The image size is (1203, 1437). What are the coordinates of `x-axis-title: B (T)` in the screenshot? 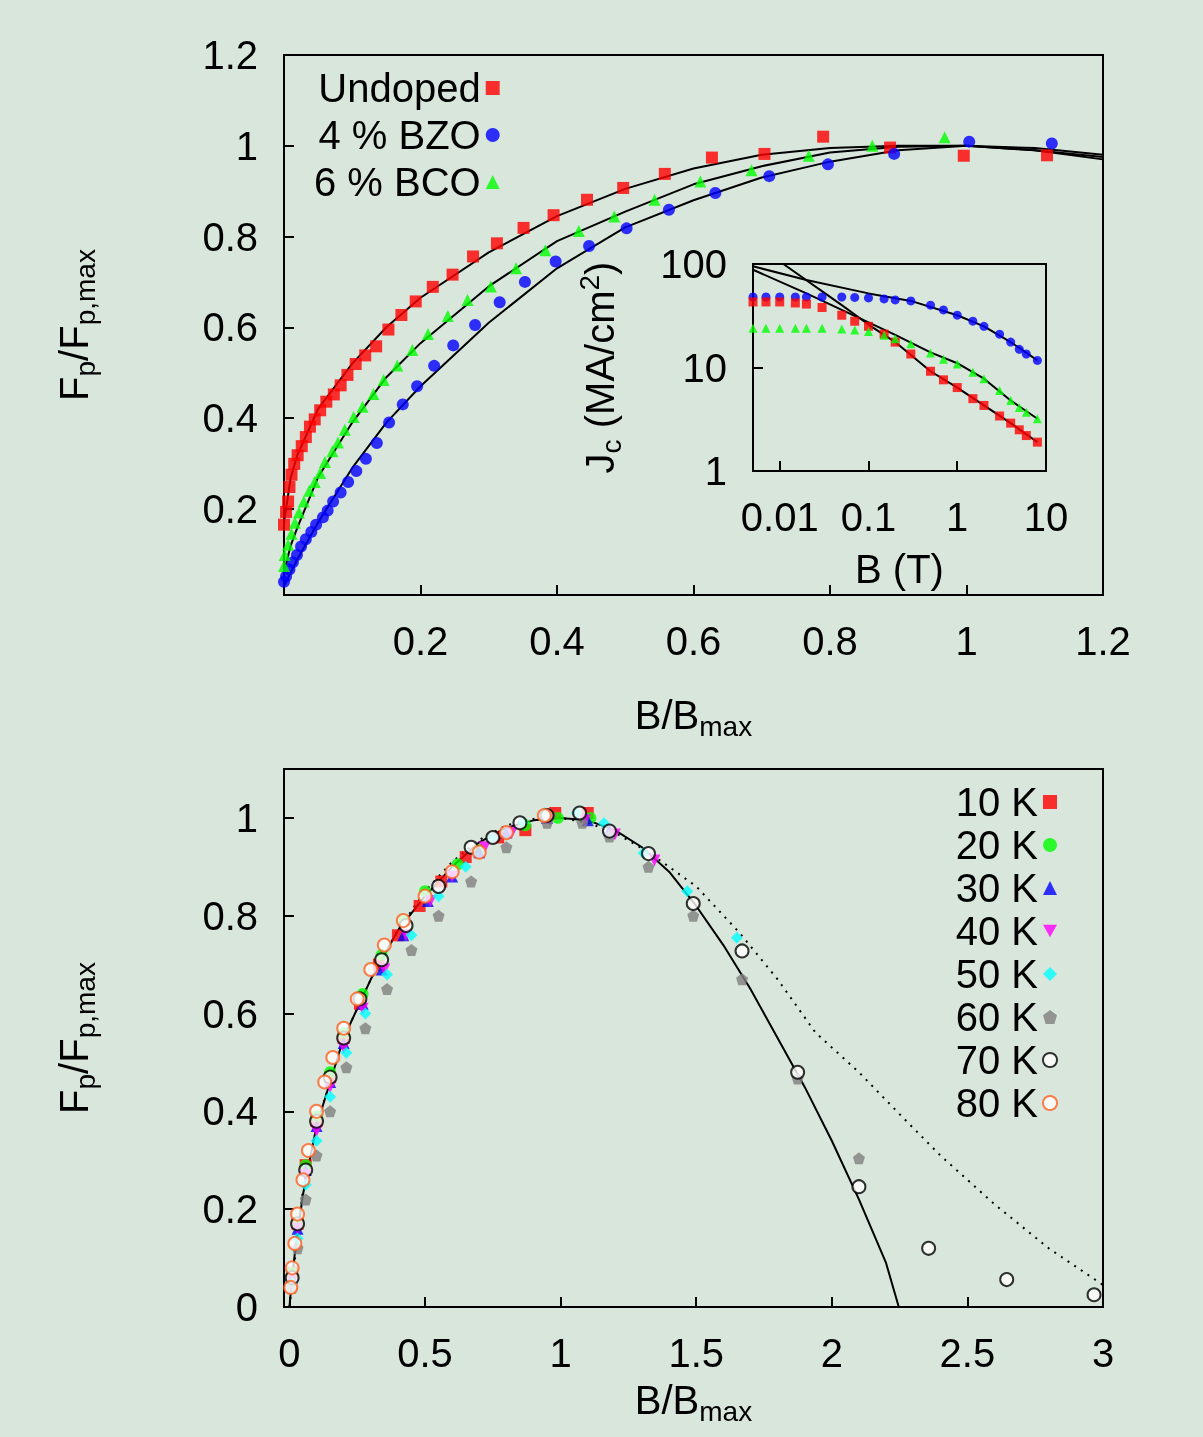 It's located at (899, 569).